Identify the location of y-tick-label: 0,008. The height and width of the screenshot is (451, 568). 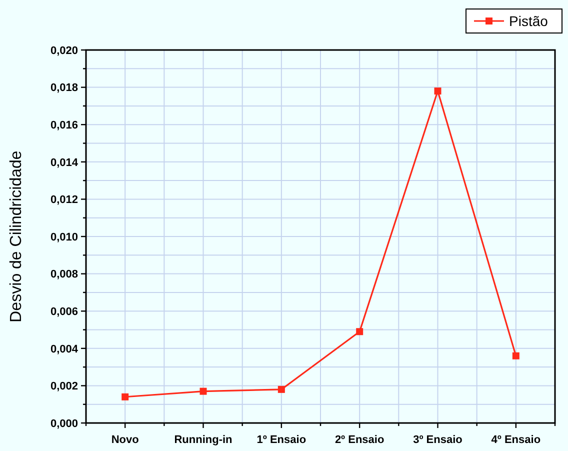
(64, 274).